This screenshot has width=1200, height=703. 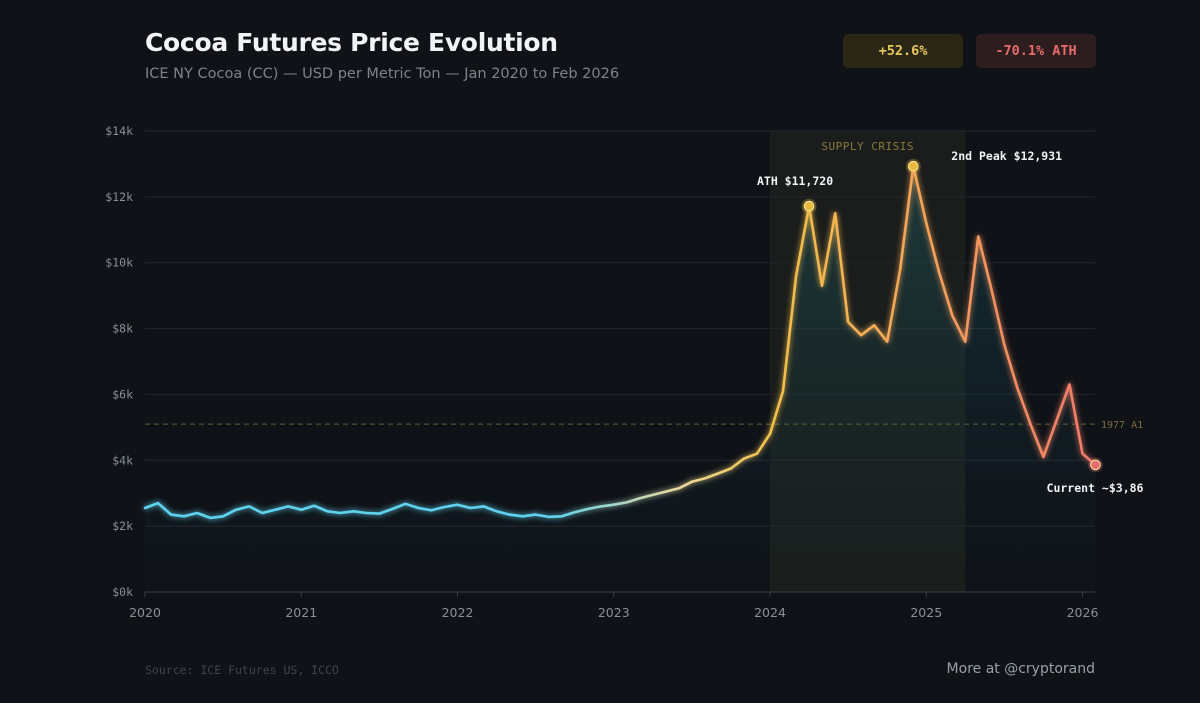 What do you see at coordinates (1083, 612) in the screenshot?
I see `x-tick-label: 2026` at bounding box center [1083, 612].